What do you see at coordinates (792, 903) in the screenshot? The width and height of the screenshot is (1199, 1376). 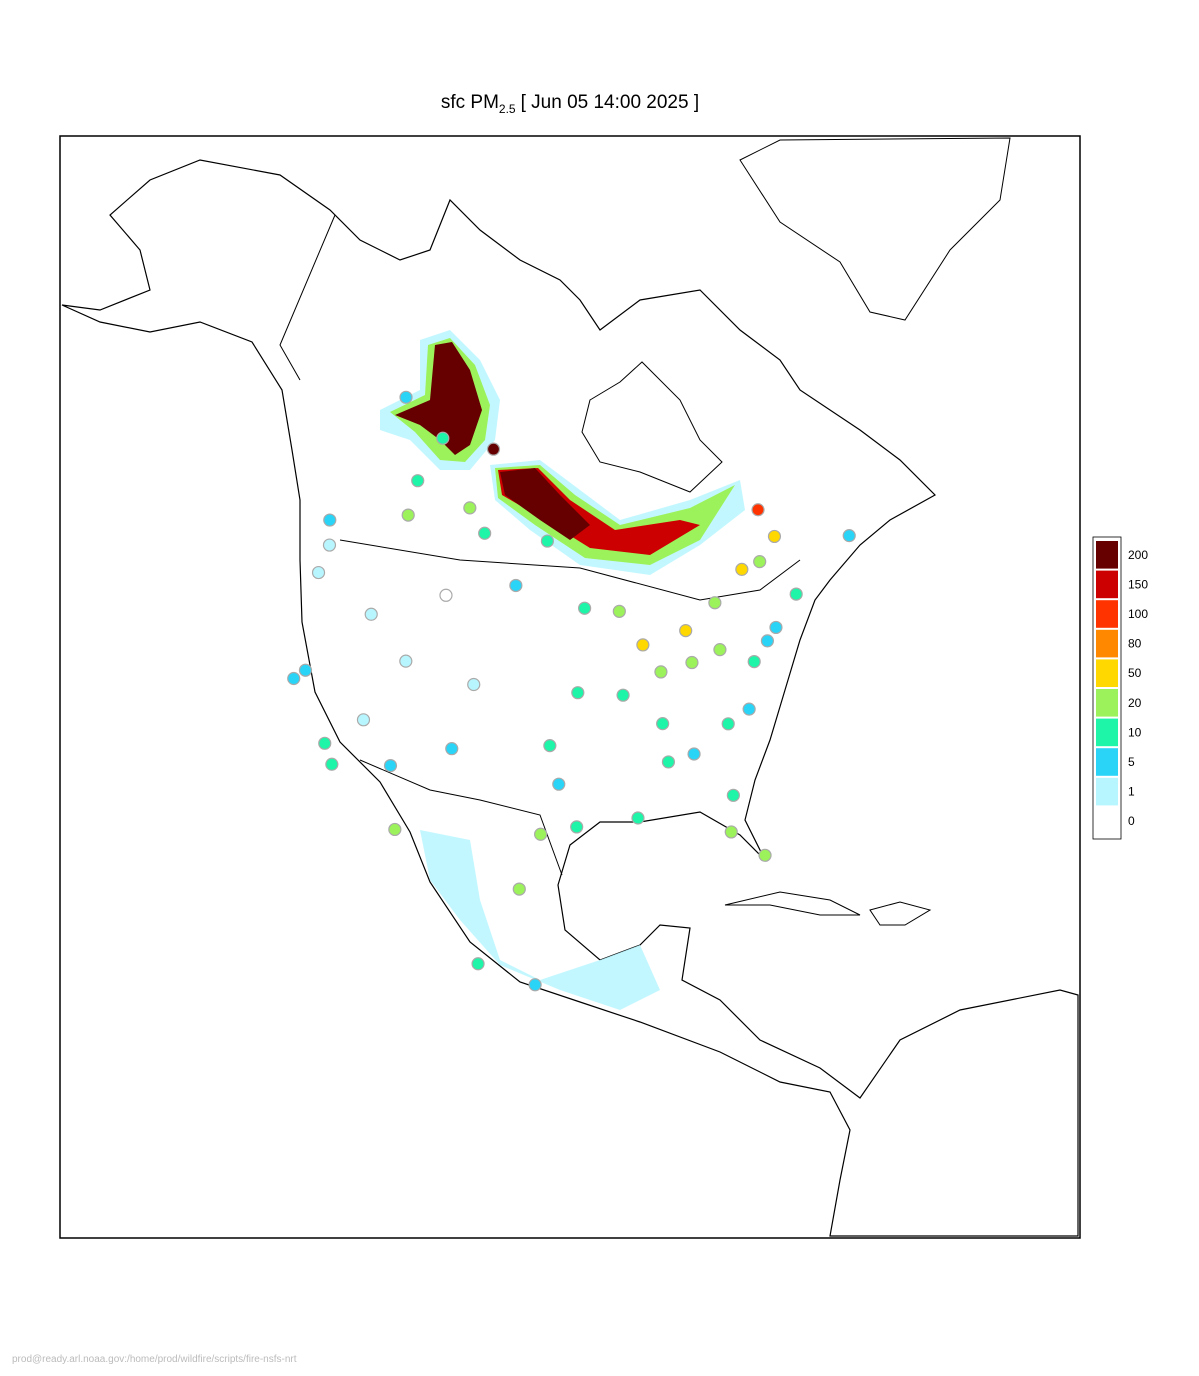 I see `cuba` at bounding box center [792, 903].